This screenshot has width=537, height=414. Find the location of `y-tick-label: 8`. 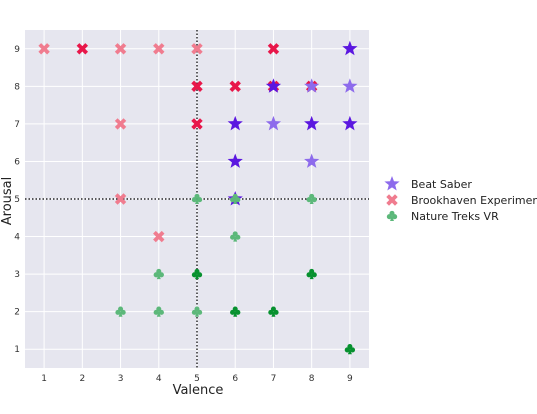

y-tick-label: 8 is located at coordinates (17, 87).